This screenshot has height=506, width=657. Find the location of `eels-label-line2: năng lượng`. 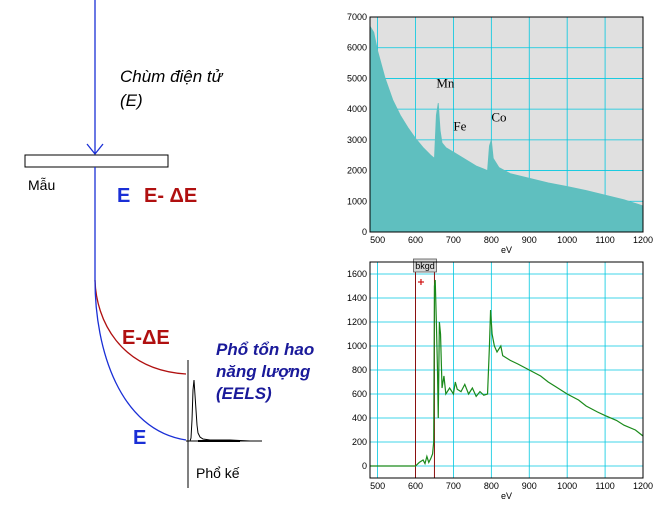

eels-label-line2: năng lượng is located at coordinates (263, 371).